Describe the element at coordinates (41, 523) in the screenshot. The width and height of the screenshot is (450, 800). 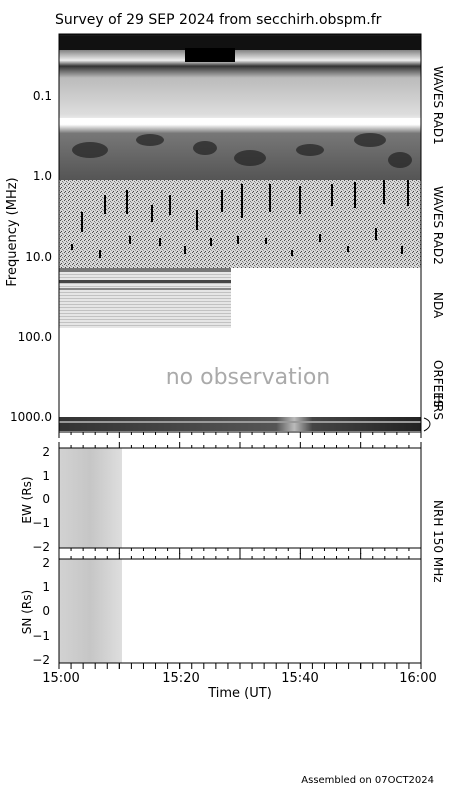
I see `ew-tick-label: −1` at that location.